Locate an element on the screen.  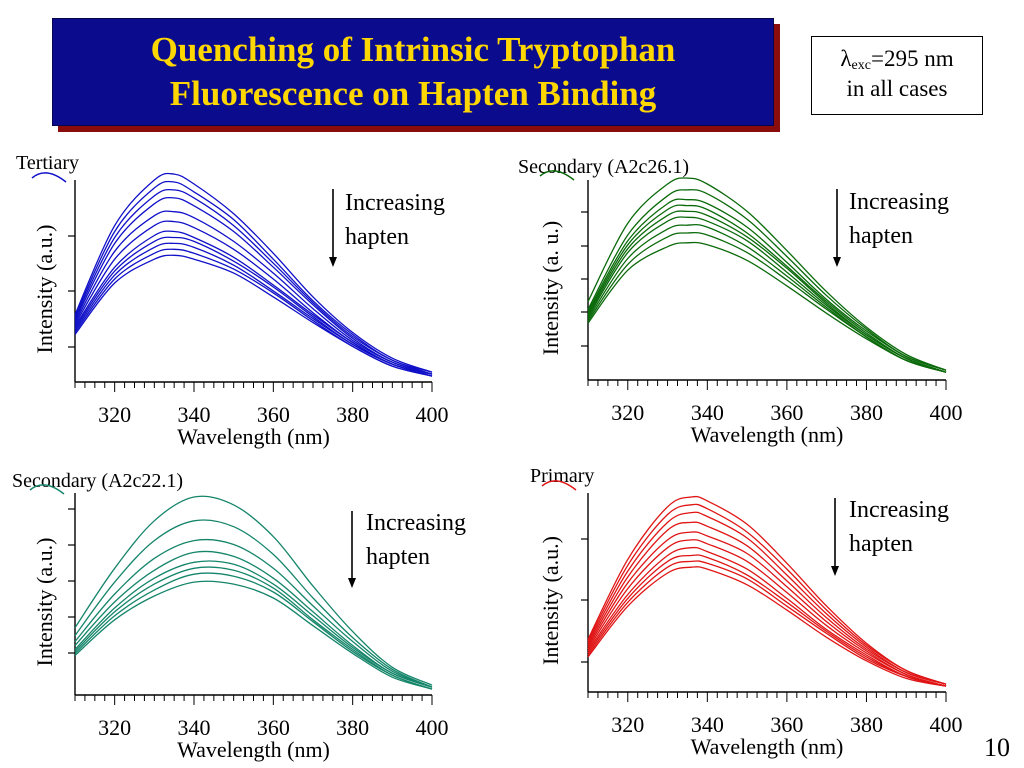
panel-label: Primary is located at coordinates (562, 476).